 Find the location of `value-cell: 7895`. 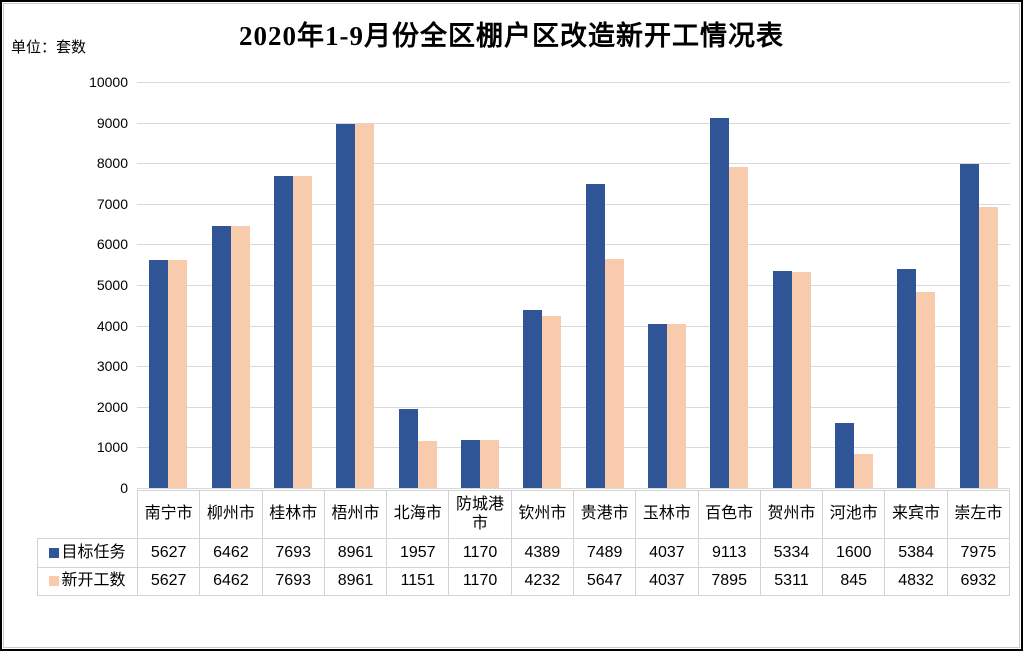

value-cell: 7895 is located at coordinates (729, 581).